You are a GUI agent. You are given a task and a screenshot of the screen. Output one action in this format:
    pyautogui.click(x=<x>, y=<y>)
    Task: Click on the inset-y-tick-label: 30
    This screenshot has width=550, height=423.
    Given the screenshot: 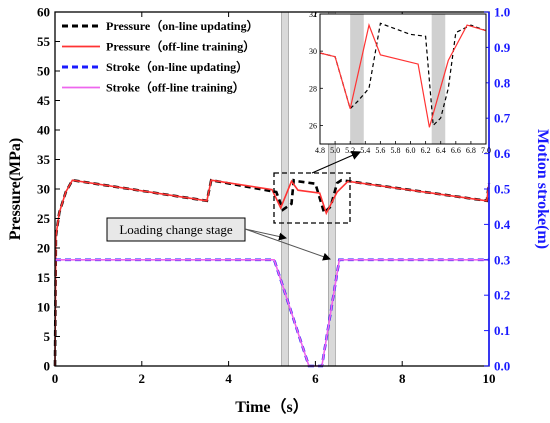 What is the action you would take?
    pyautogui.click(x=313, y=51)
    